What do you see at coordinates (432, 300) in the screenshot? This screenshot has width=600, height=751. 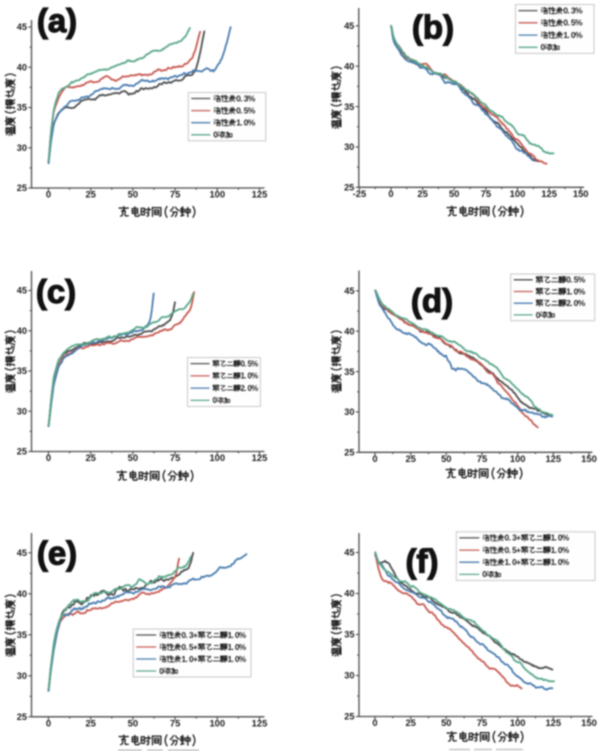 I see `svg-text: (d)` at bounding box center [432, 300].